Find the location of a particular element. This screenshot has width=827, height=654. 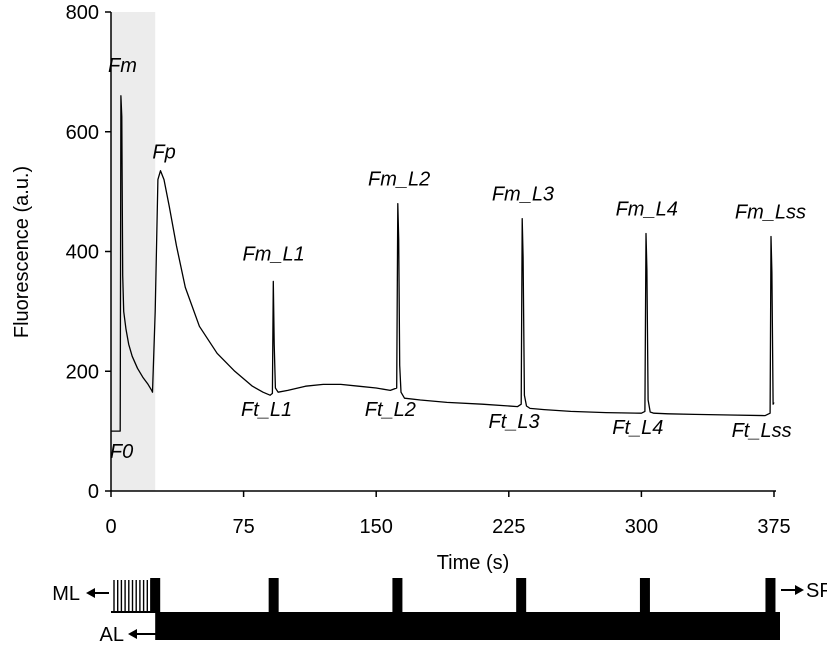

annotation-label: Fm_L4 is located at coordinates (647, 210).